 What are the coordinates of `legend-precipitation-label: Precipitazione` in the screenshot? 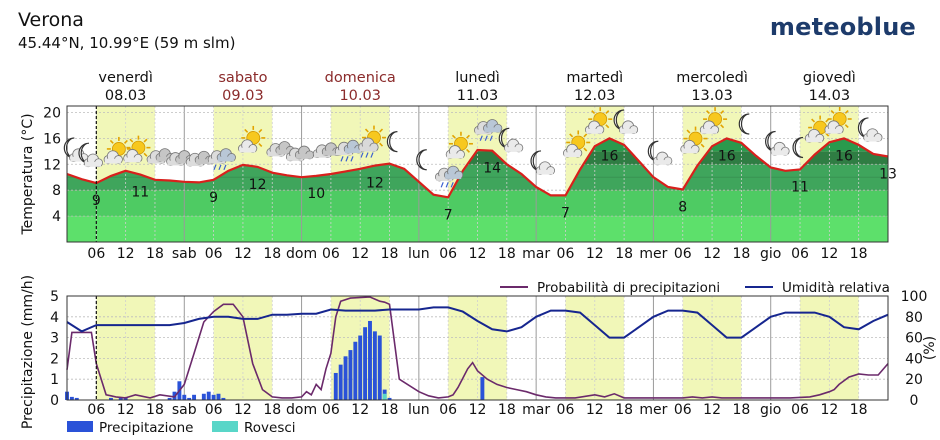 It's located at (146, 428).